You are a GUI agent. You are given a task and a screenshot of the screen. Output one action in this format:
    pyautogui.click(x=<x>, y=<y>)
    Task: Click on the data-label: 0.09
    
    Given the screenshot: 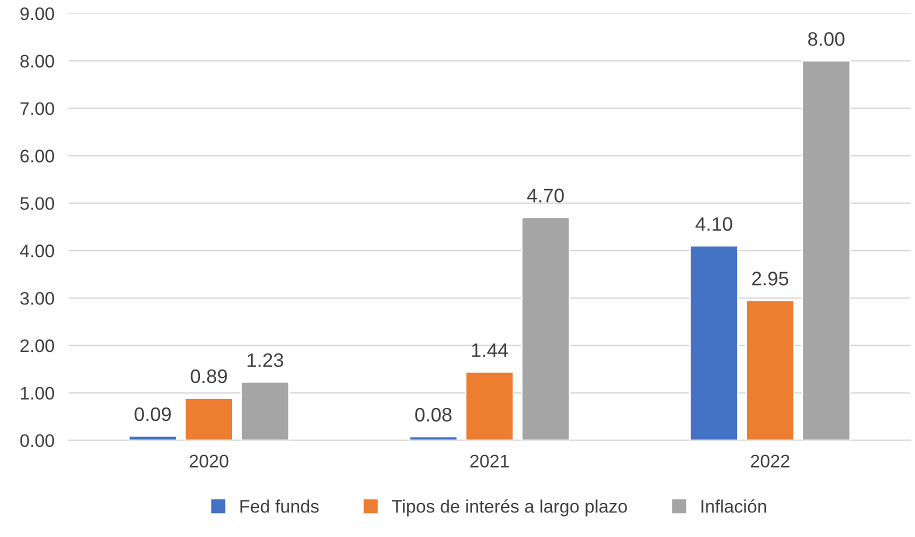 What is the action you would take?
    pyautogui.click(x=152, y=414)
    